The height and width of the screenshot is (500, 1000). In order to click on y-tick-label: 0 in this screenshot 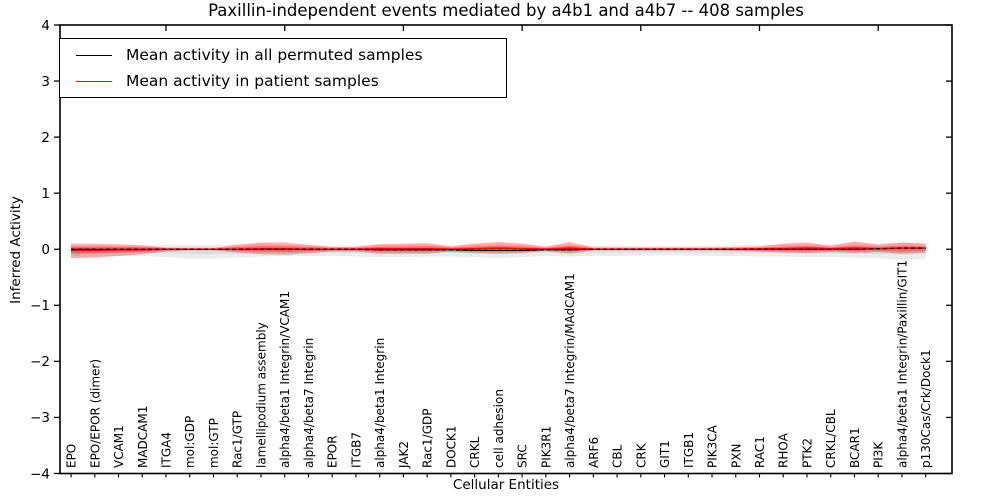, I will do `click(45, 250)`.